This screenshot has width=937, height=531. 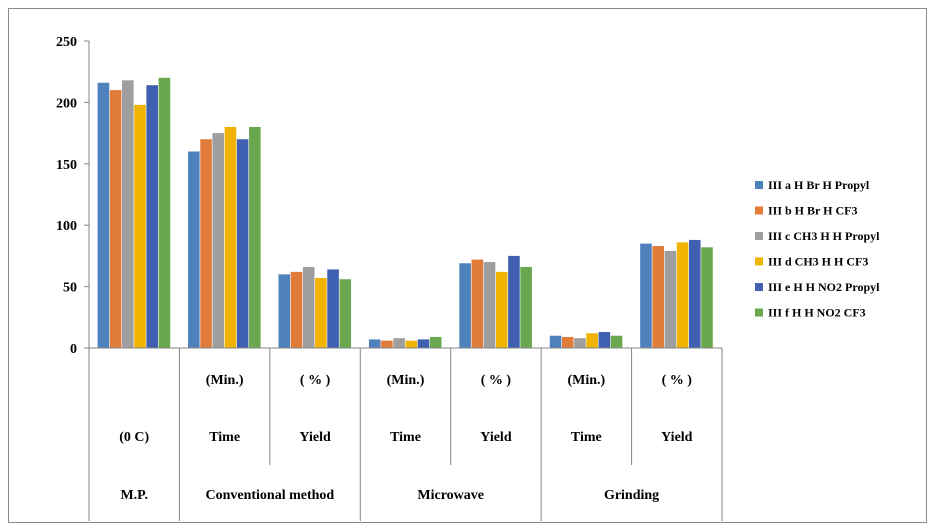 What do you see at coordinates (824, 287) in the screenshot?
I see `legend-label: III e H H NO2 Propyl` at bounding box center [824, 287].